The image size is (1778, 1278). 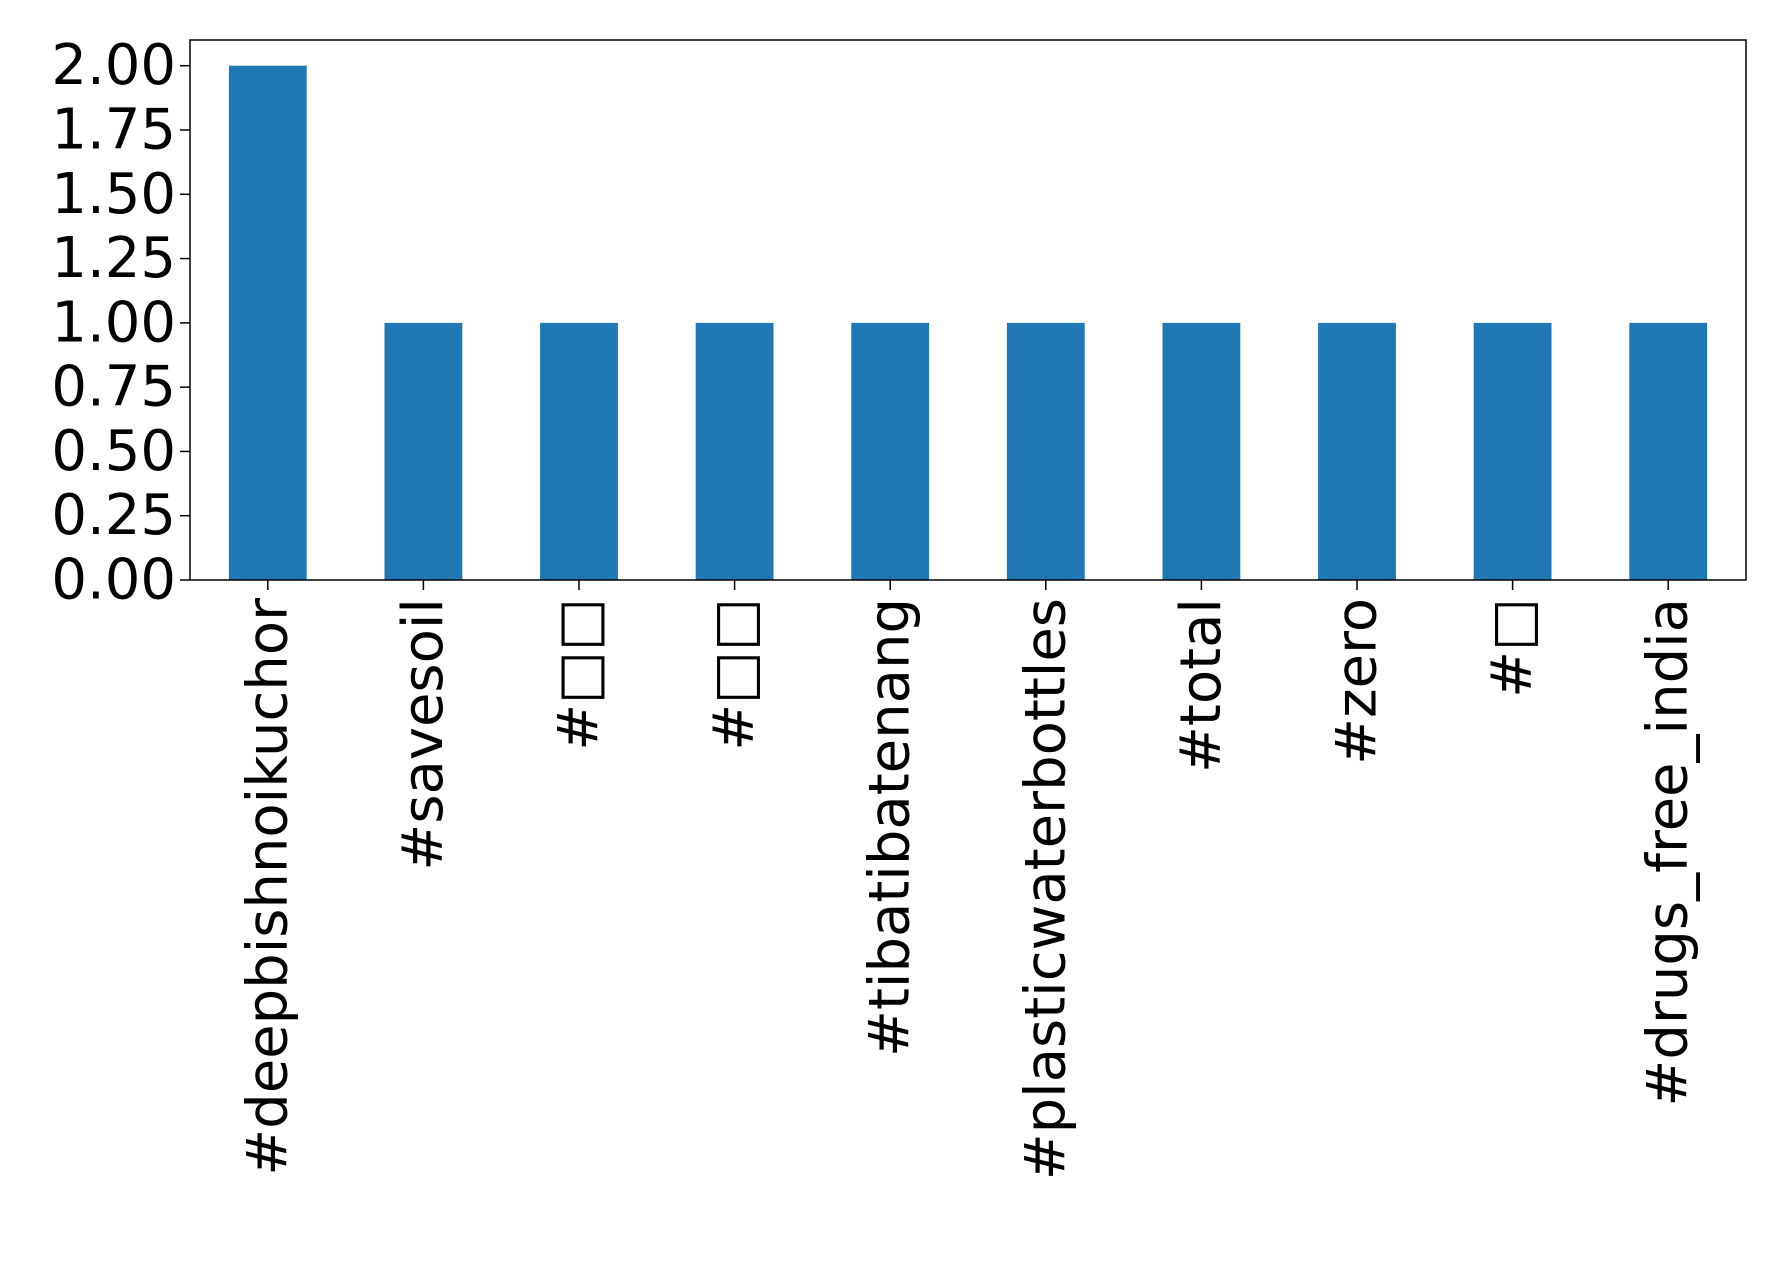 What do you see at coordinates (1357, 681) in the screenshot?
I see `x-tick-label-7: #zero` at bounding box center [1357, 681].